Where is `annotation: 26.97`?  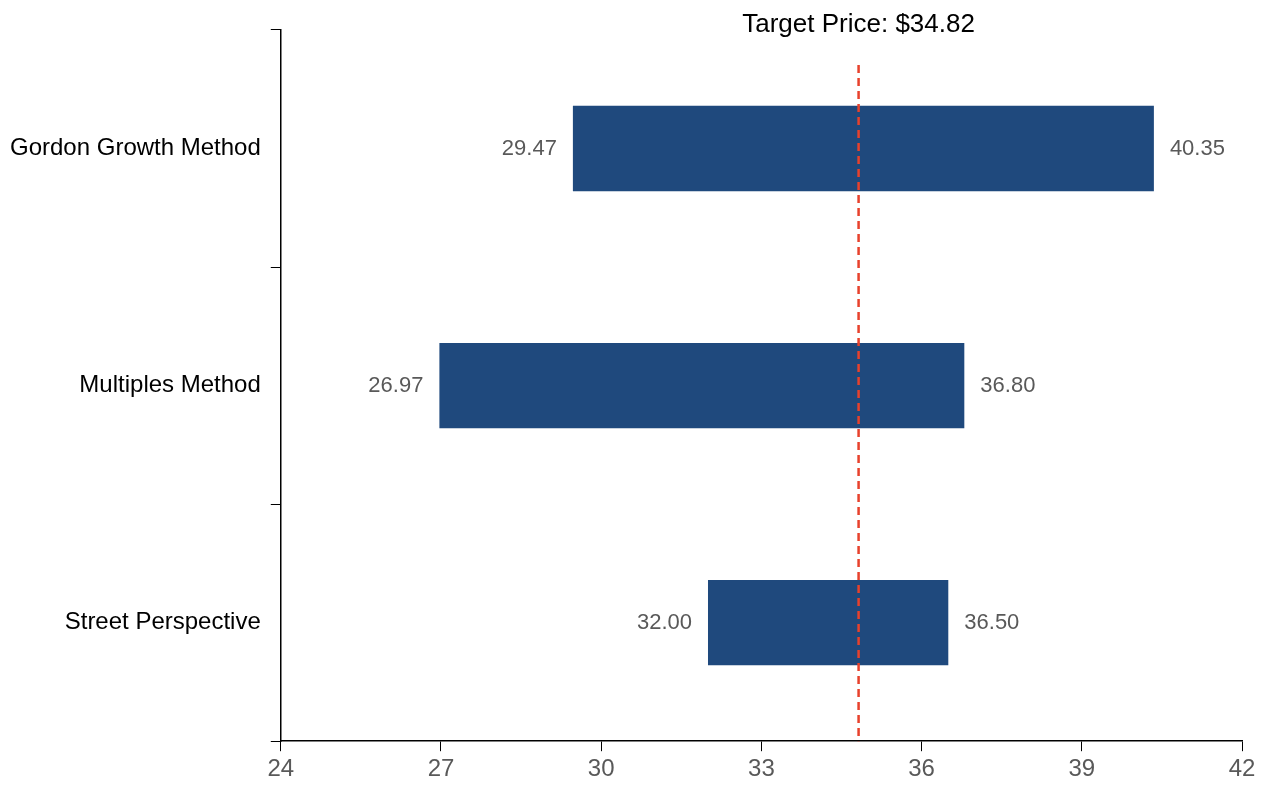 annotation: 26.97 is located at coordinates (396, 384).